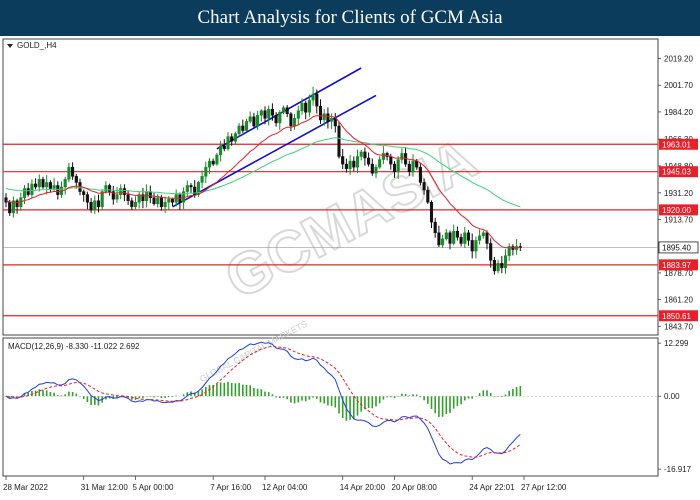 This screenshot has height=500, width=700. What do you see at coordinates (153, 487) in the screenshot?
I see `time-tick-label: 5 Apr 00:00` at bounding box center [153, 487].